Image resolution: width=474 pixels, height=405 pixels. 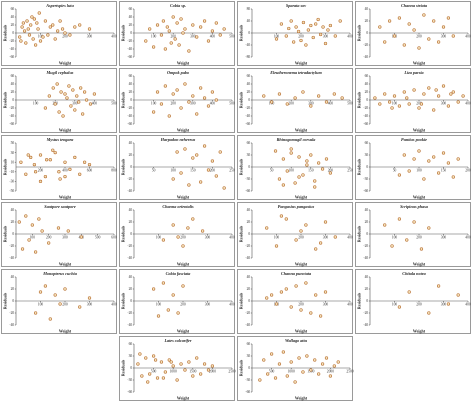 I want to click on y-tick-label: -10, so click(x=11, y=172).